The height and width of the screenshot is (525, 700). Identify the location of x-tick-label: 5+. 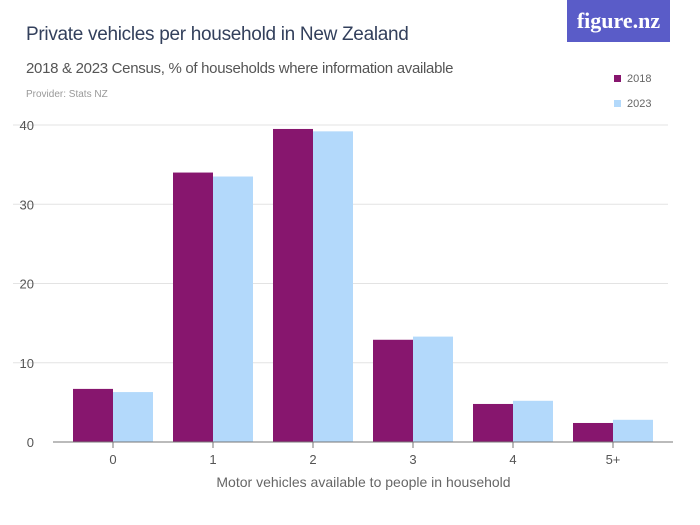
(613, 459).